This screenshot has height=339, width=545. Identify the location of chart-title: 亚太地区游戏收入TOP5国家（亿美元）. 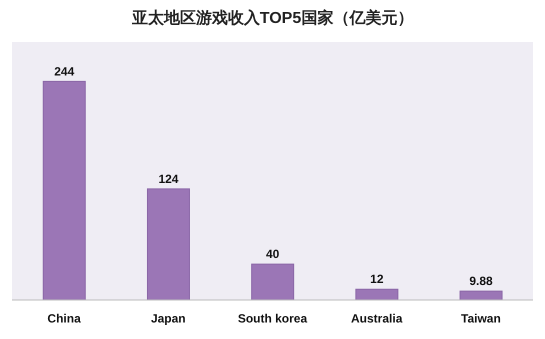
(272, 18).